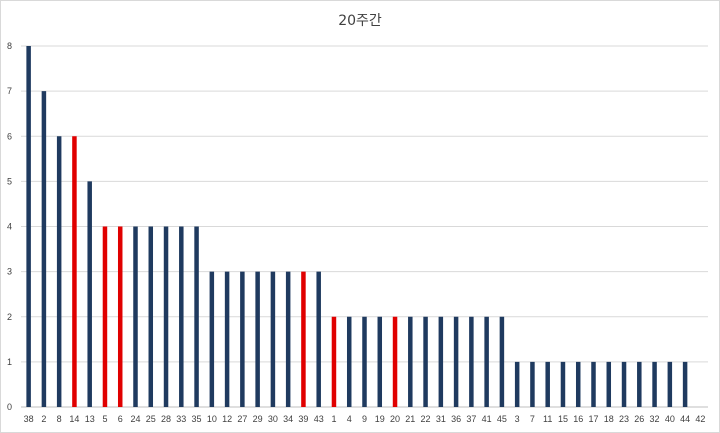  What do you see at coordinates (212, 419) in the screenshot?
I see `x-tick-label: 10` at bounding box center [212, 419].